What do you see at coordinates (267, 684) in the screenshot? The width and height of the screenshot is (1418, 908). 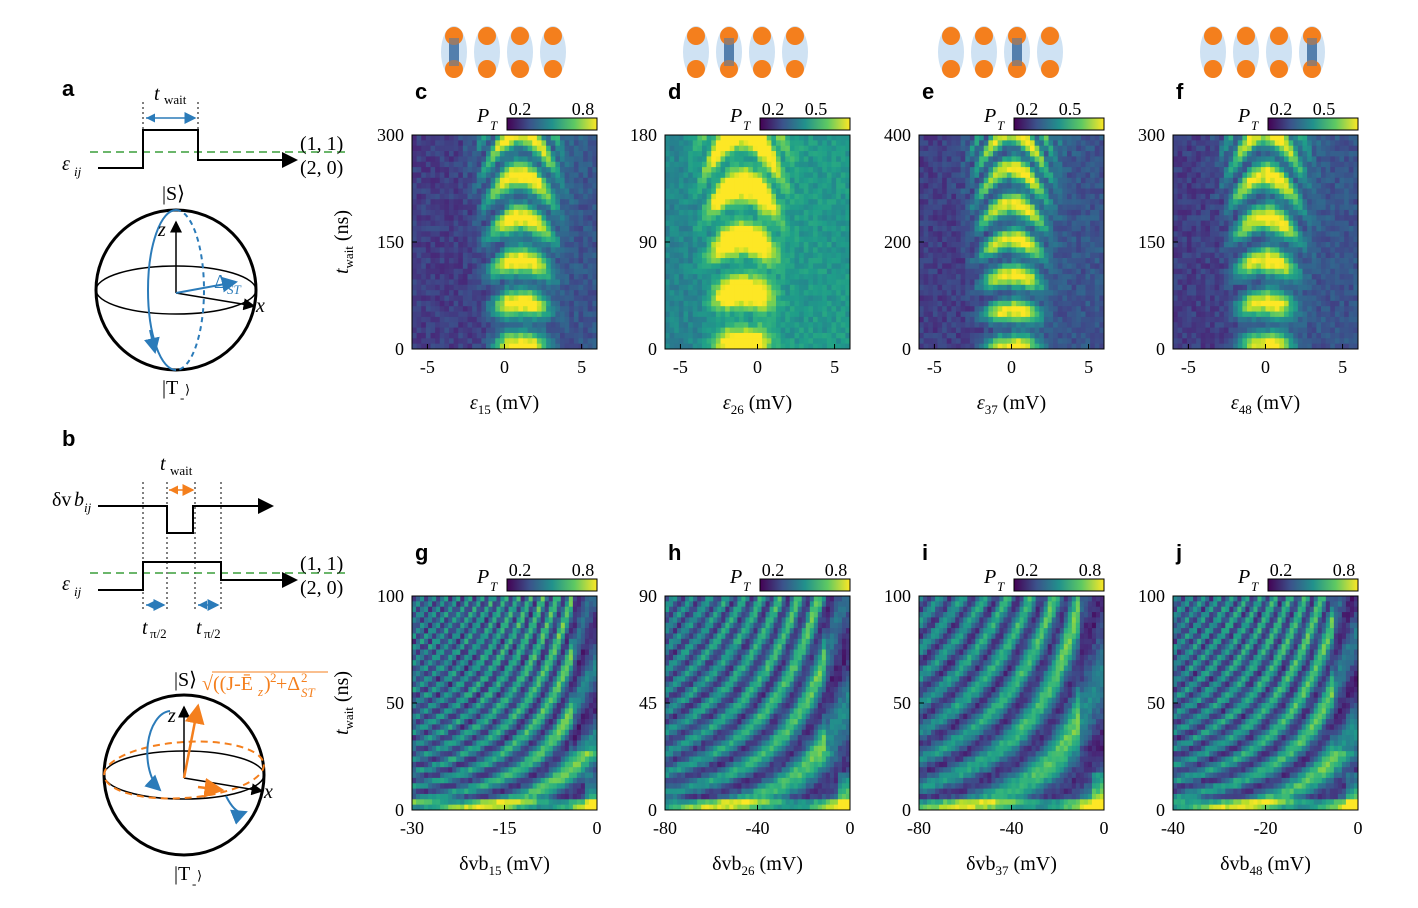 I see `formula-mid: )` at bounding box center [267, 684].